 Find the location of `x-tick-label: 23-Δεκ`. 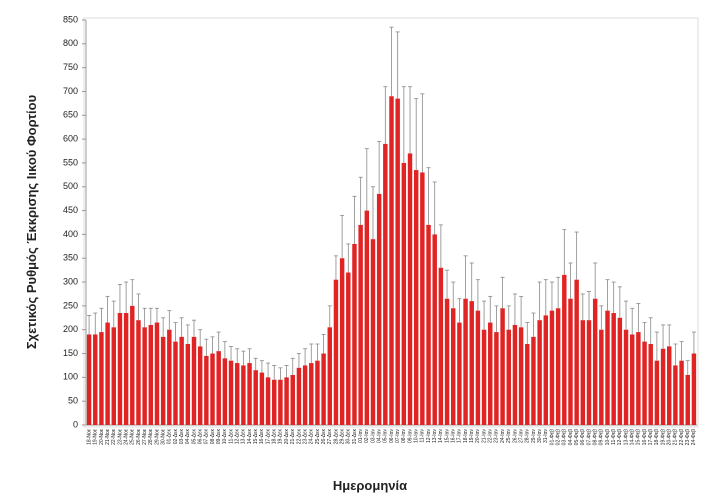

x-tick-label: 23-Δεκ is located at coordinates (305, 437).